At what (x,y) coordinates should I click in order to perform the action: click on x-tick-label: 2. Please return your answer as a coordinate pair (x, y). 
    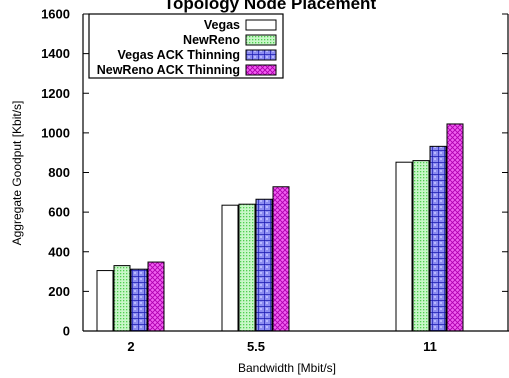
    Looking at the image, I should click on (130, 346).